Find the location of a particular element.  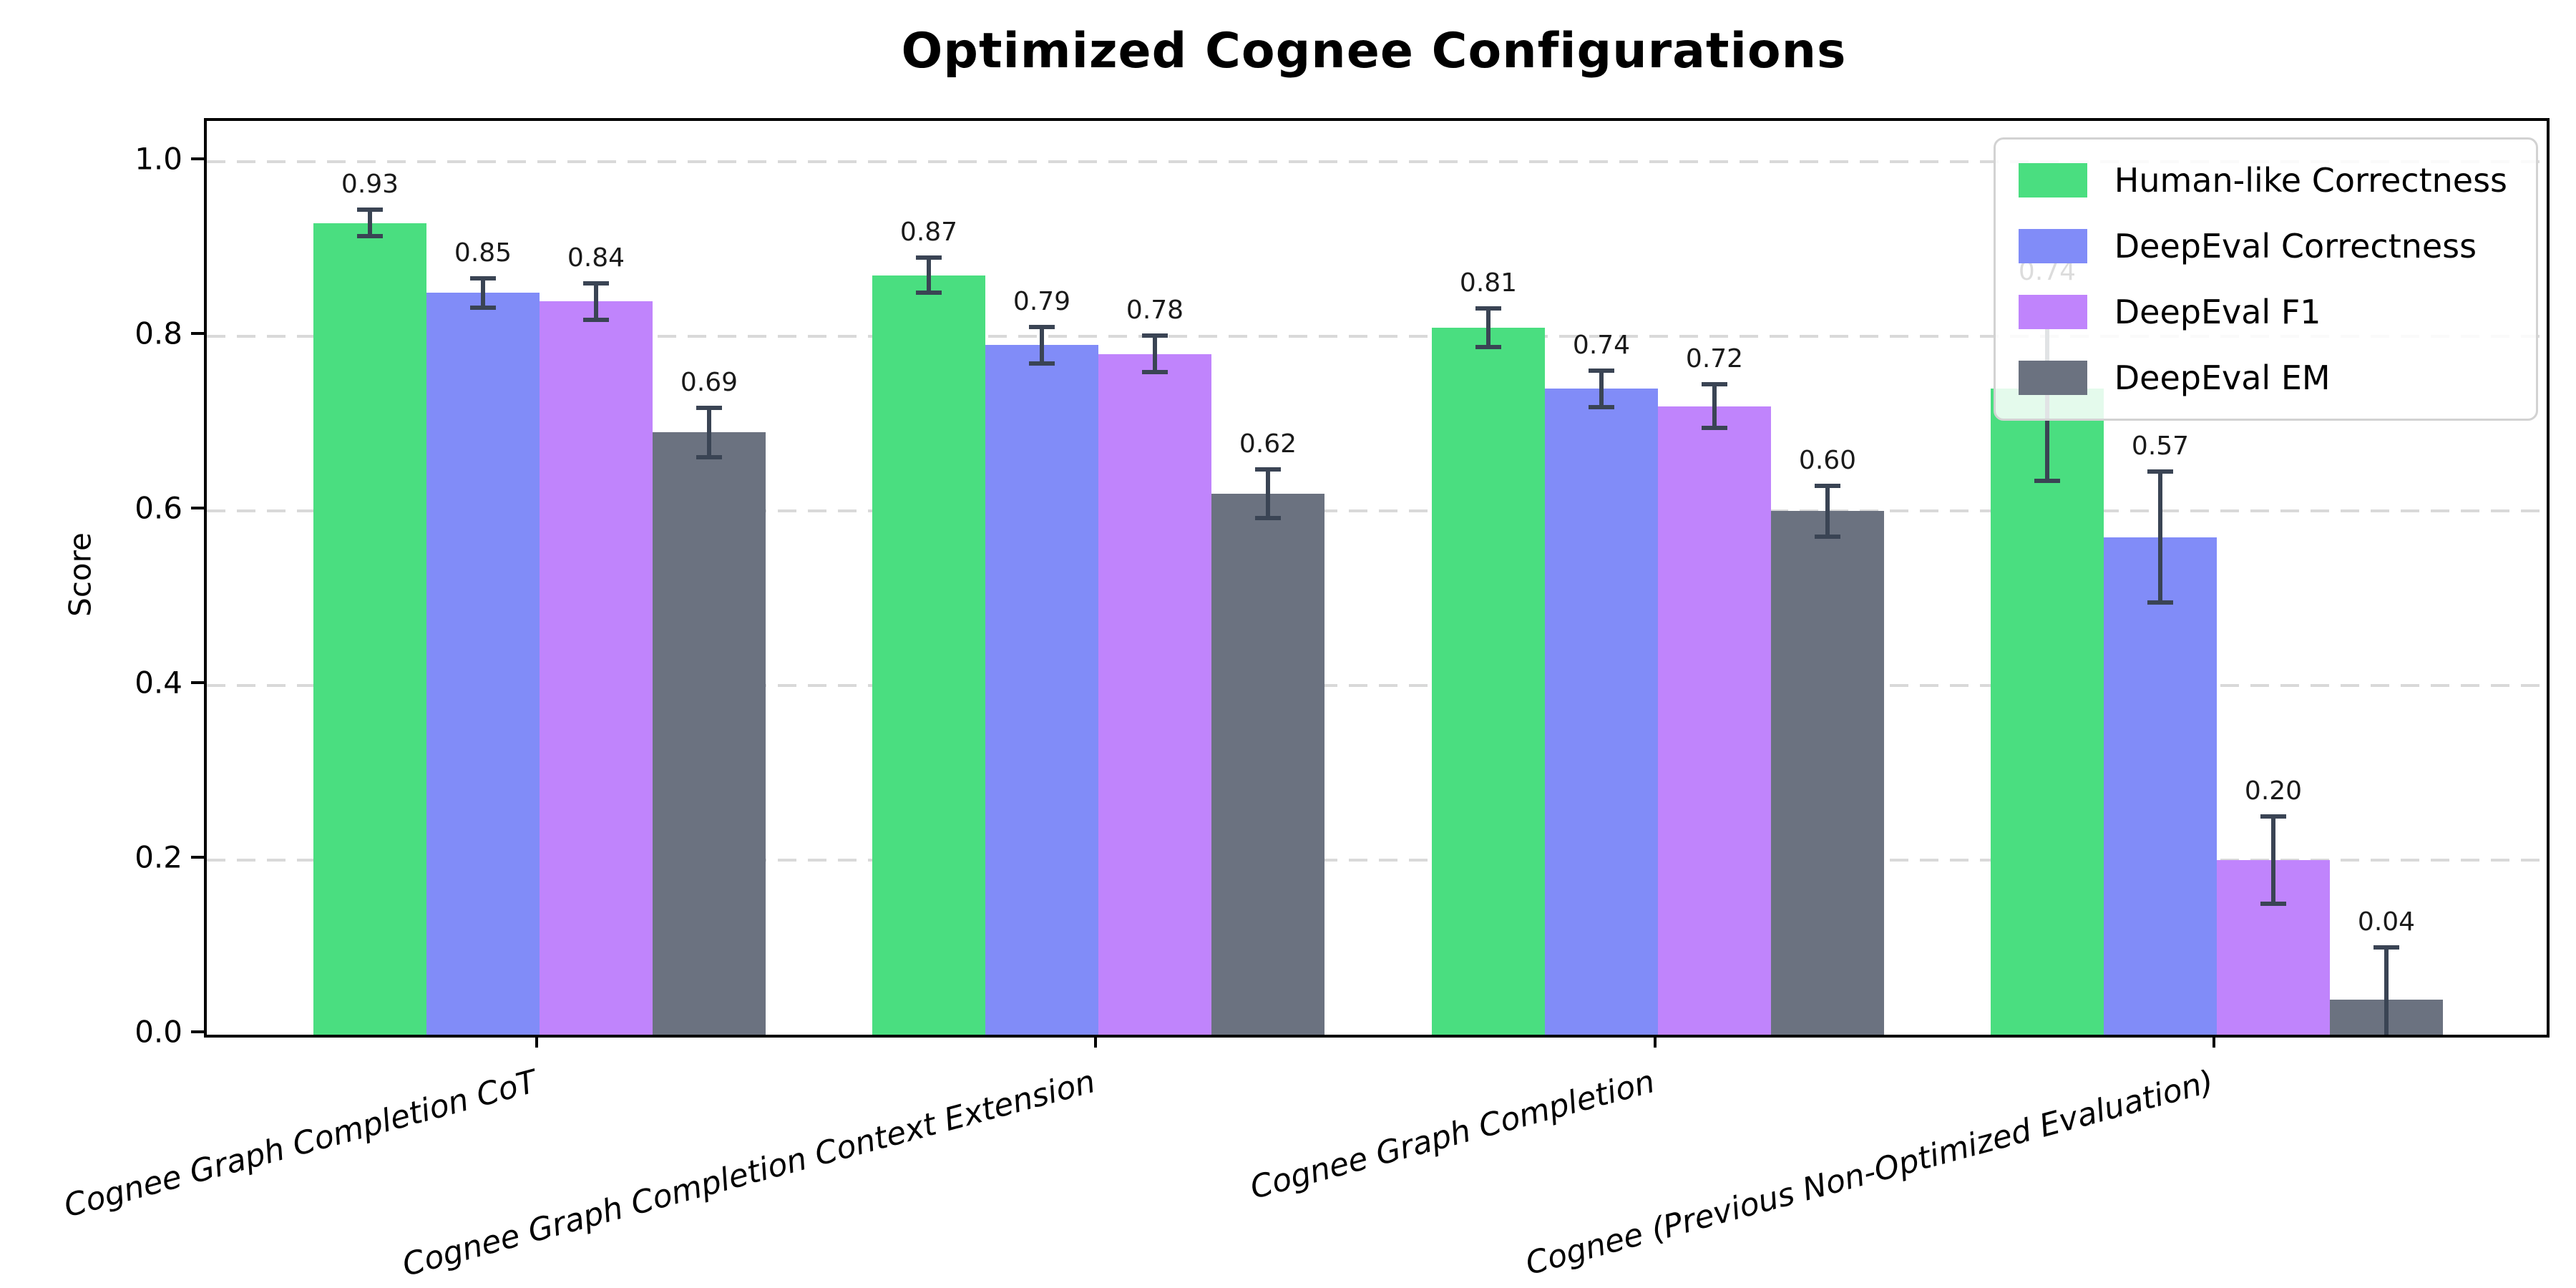

y-tick-label: 0.4 is located at coordinates (158, 683).